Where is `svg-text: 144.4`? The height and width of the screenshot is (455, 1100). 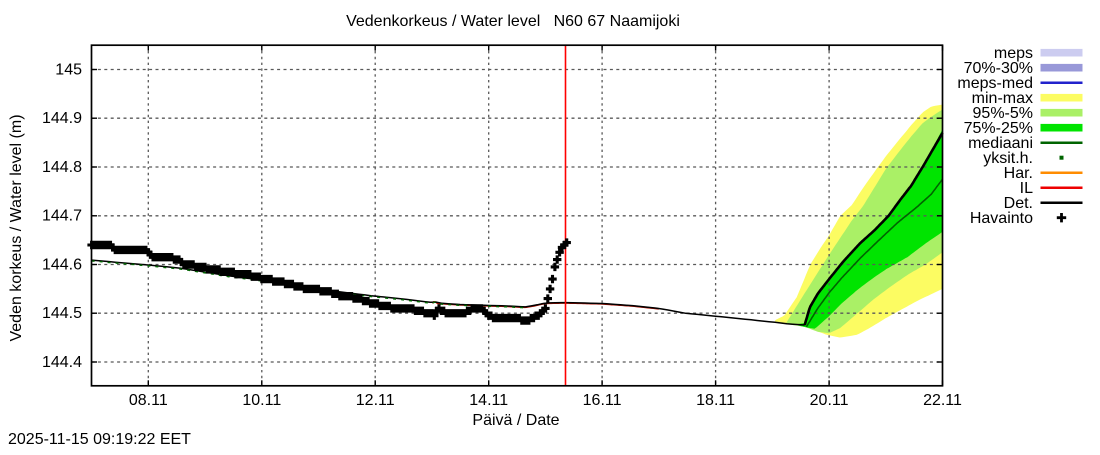
svg-text: 144.4 is located at coordinates (62, 362).